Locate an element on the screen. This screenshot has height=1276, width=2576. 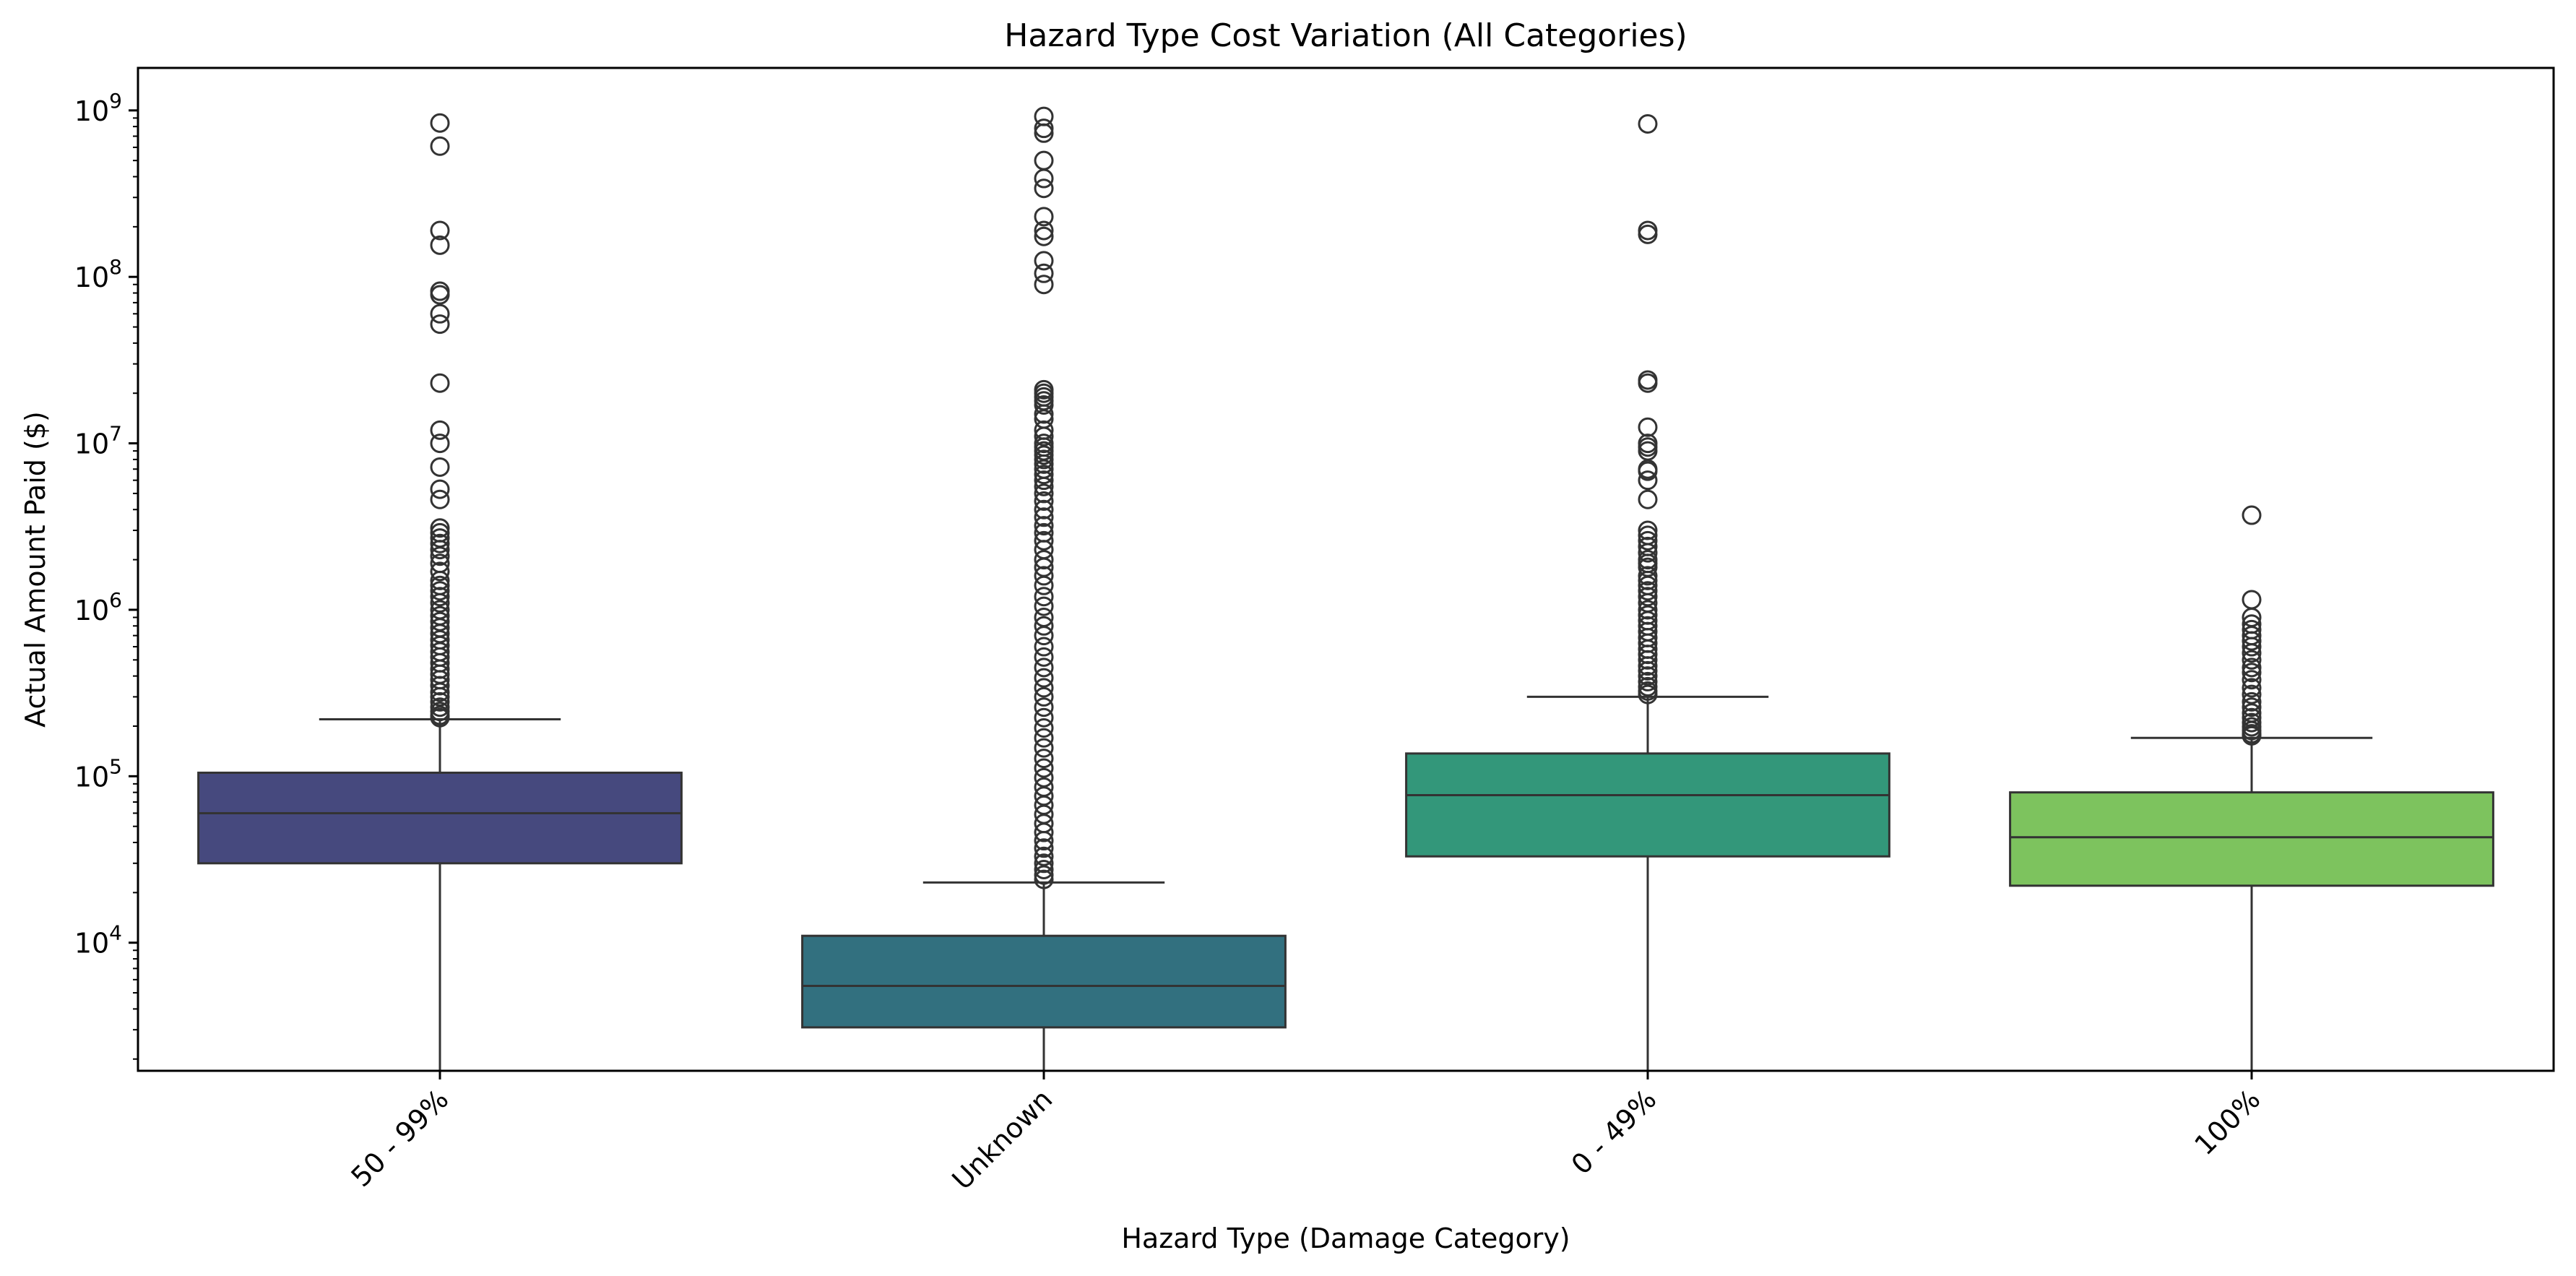
x-tick-label: Unknown is located at coordinates (1002, 1139).